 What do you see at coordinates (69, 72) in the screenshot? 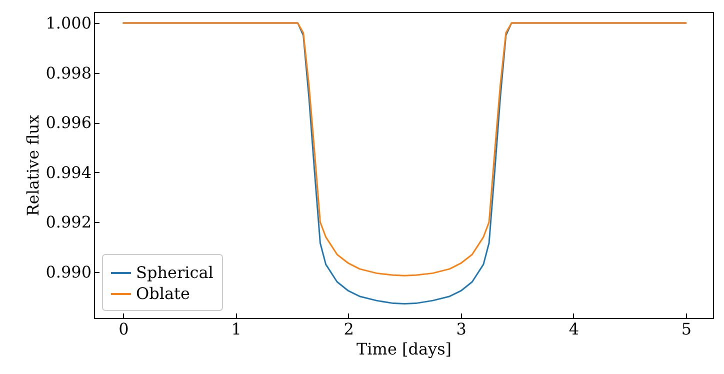
I see `y-tick-label: 0.998` at bounding box center [69, 72].